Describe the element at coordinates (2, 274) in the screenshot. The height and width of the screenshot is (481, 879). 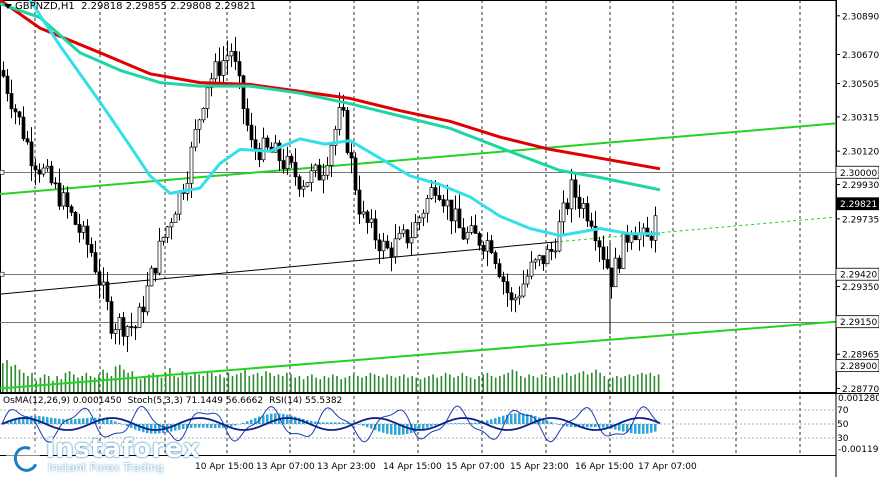
I see `level-marker` at that location.